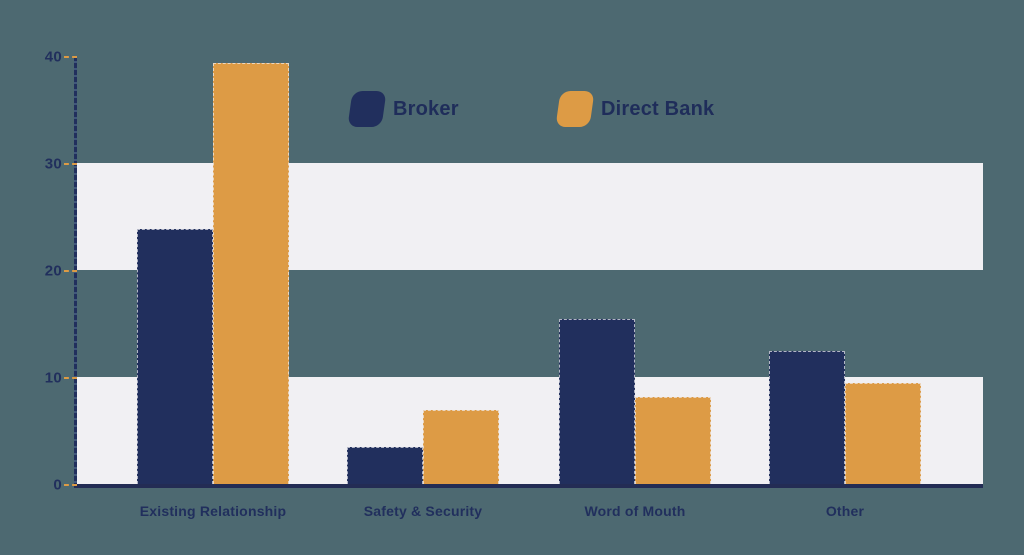 The width and height of the screenshot is (1024, 555). I want to click on legend-swatch-broker, so click(367, 109).